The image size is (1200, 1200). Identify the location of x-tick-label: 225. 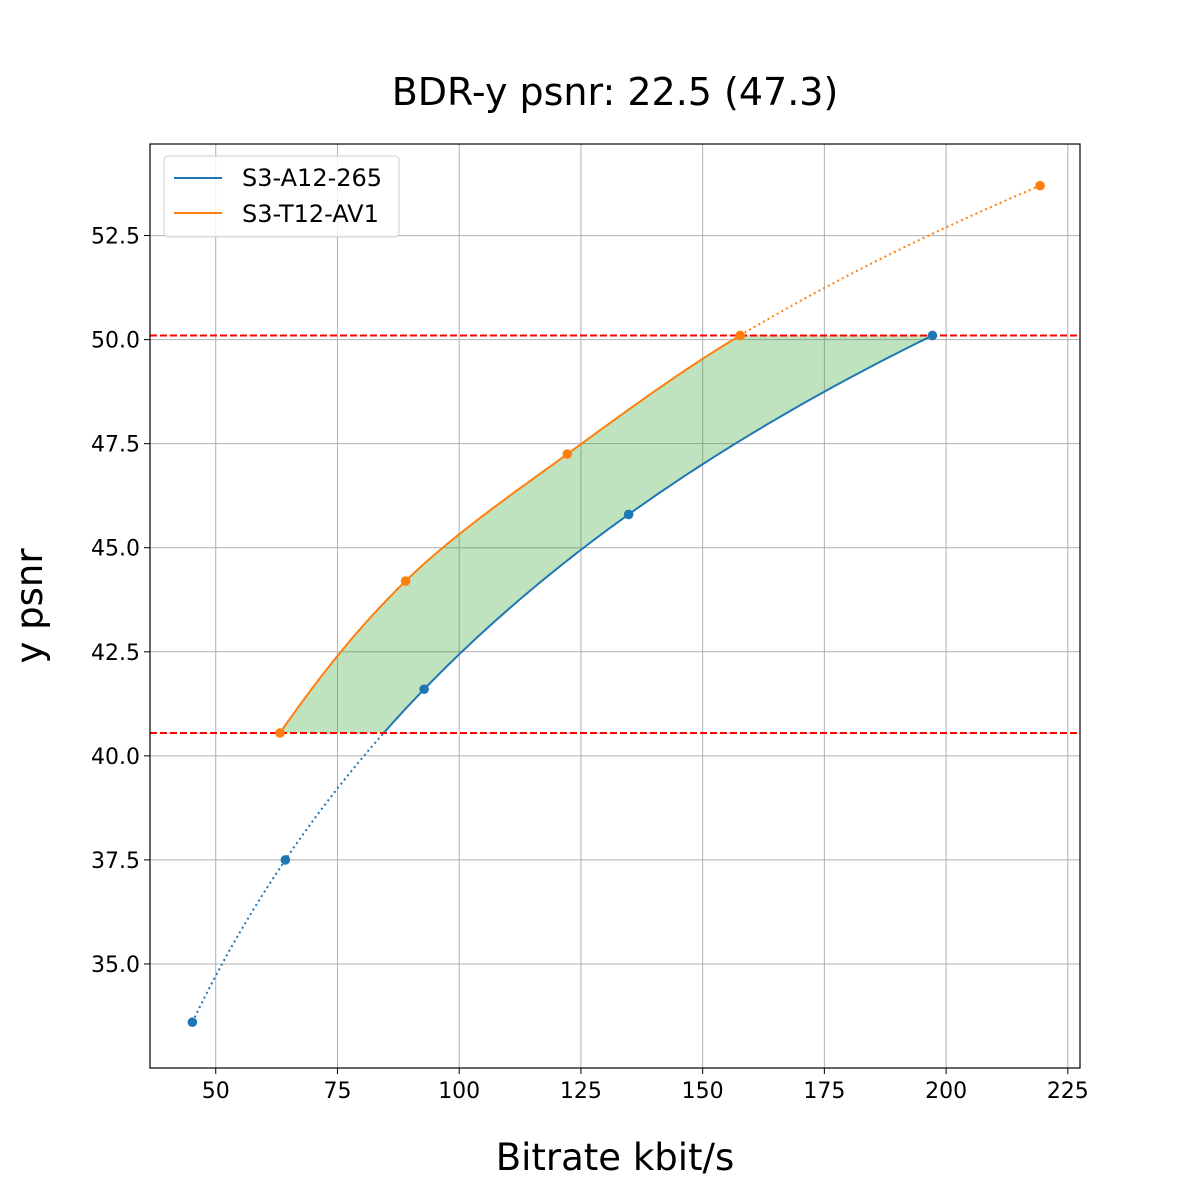
(1068, 1091).